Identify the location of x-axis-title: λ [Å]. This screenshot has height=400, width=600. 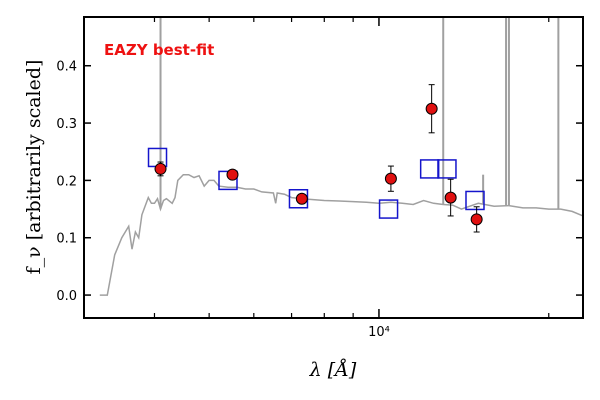
(333, 370).